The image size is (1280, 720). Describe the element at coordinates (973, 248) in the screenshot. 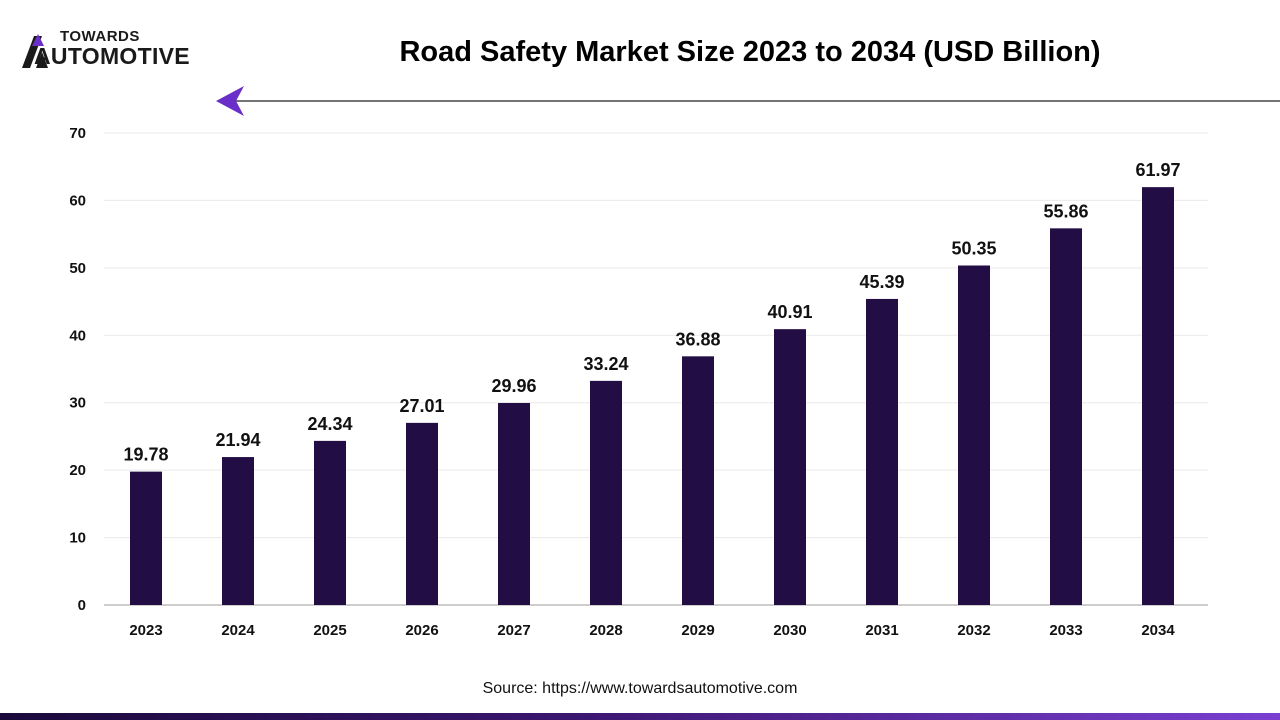

I see `data-label-2032: 50.35` at that location.